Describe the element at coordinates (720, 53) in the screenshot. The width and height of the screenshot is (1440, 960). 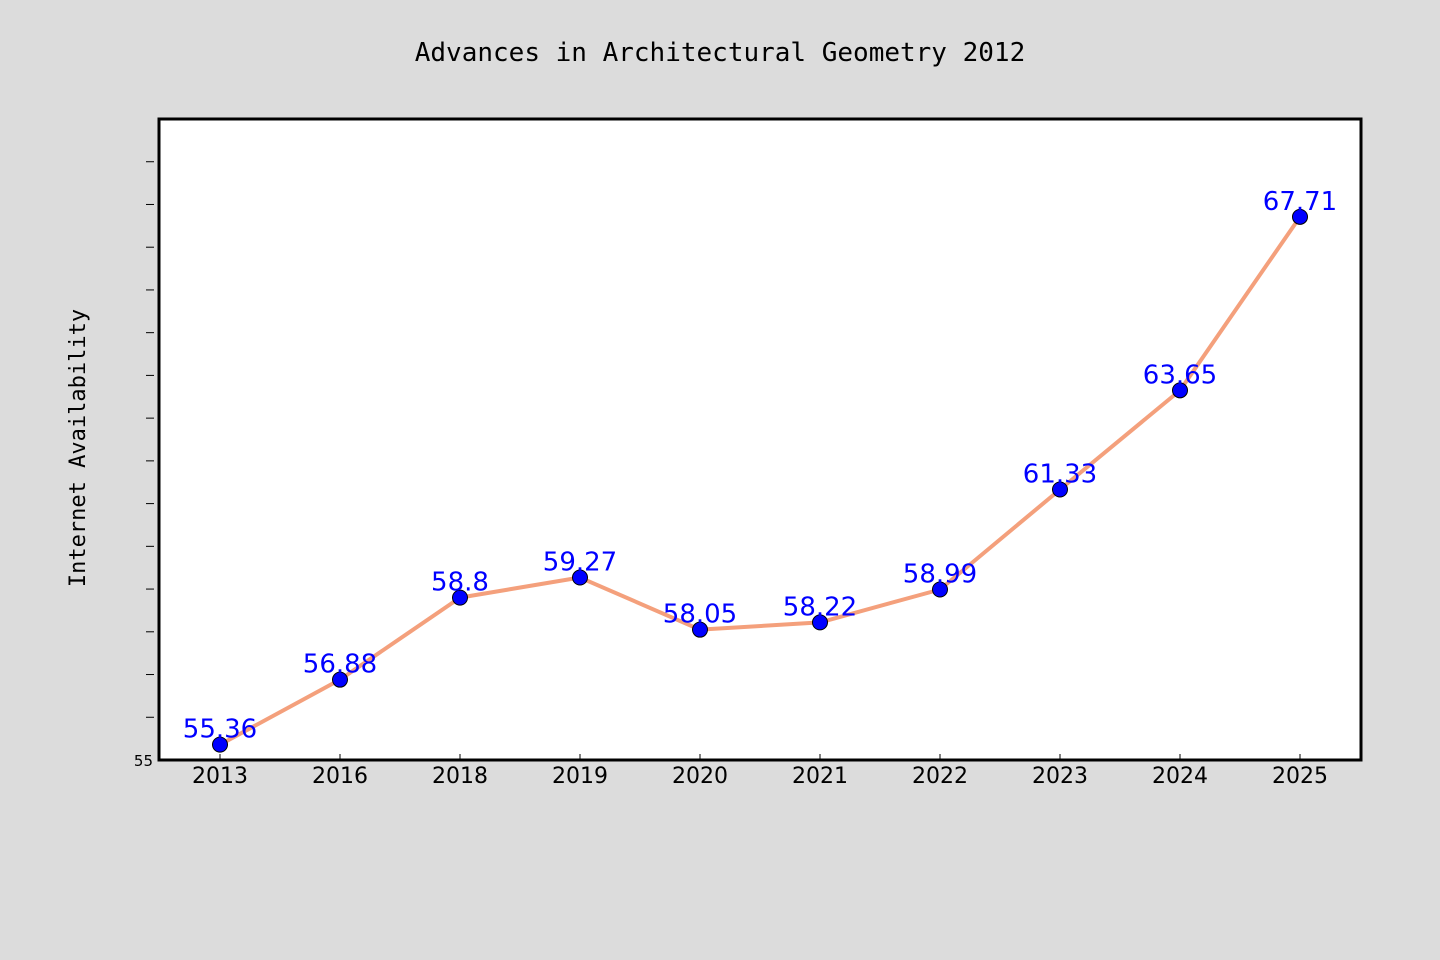
I see `chart-title: Advances in Architectural Geometry 2012` at that location.